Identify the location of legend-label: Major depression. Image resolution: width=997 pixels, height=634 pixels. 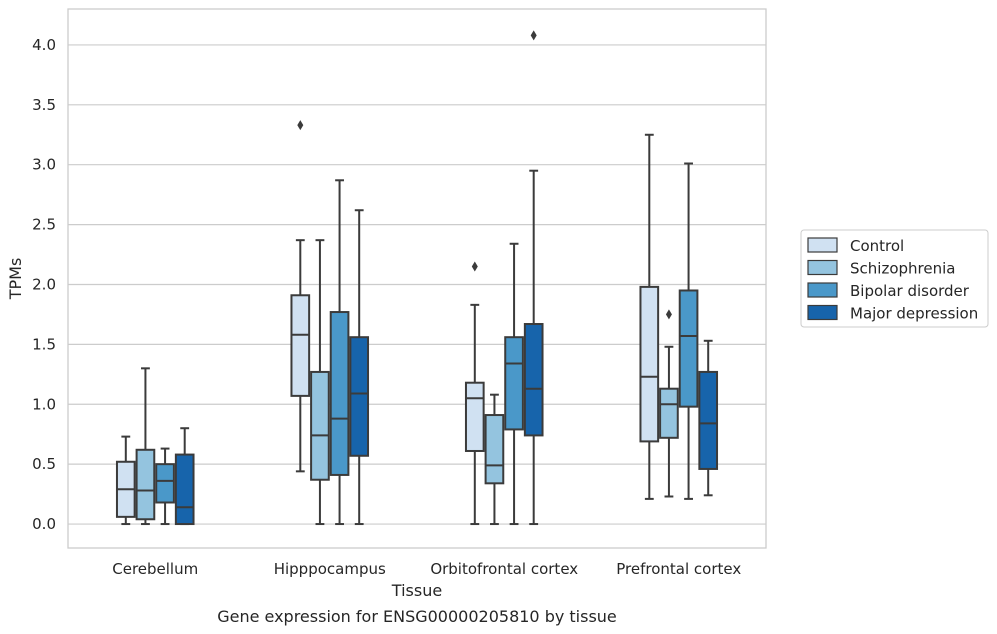
(914, 314).